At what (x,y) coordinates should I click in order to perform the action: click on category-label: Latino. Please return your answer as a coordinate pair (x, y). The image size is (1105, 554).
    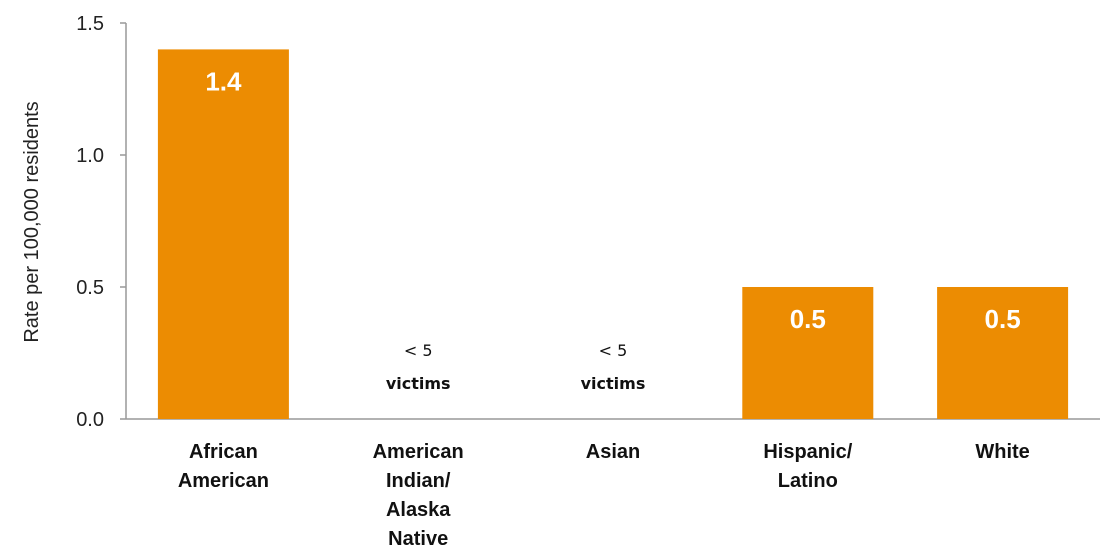
    Looking at the image, I should click on (808, 481).